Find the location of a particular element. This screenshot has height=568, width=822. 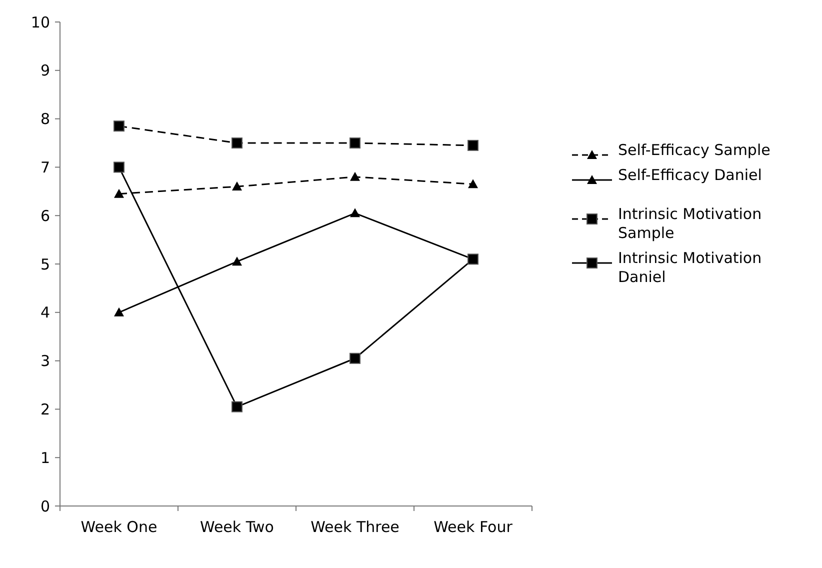

y-tick-label: 4 is located at coordinates (45, 313).